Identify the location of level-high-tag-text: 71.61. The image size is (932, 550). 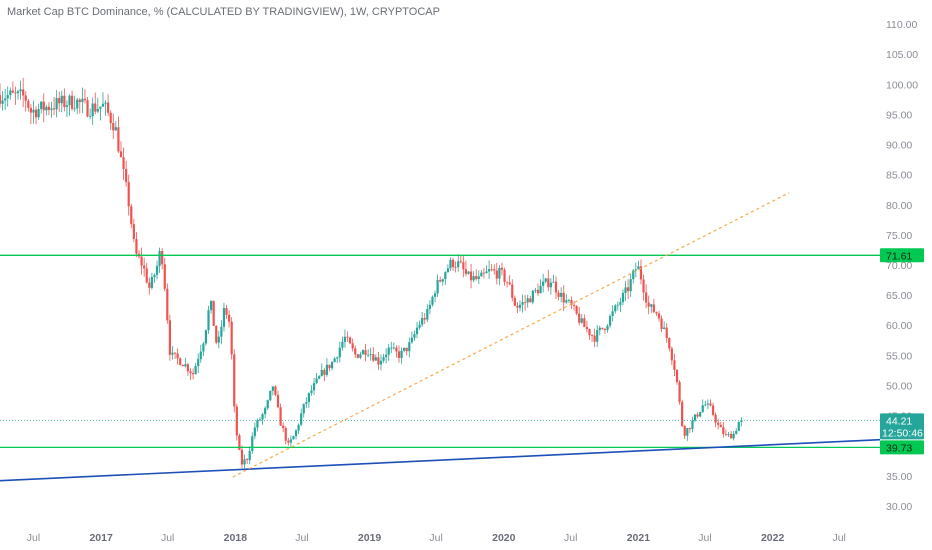
(899, 256).